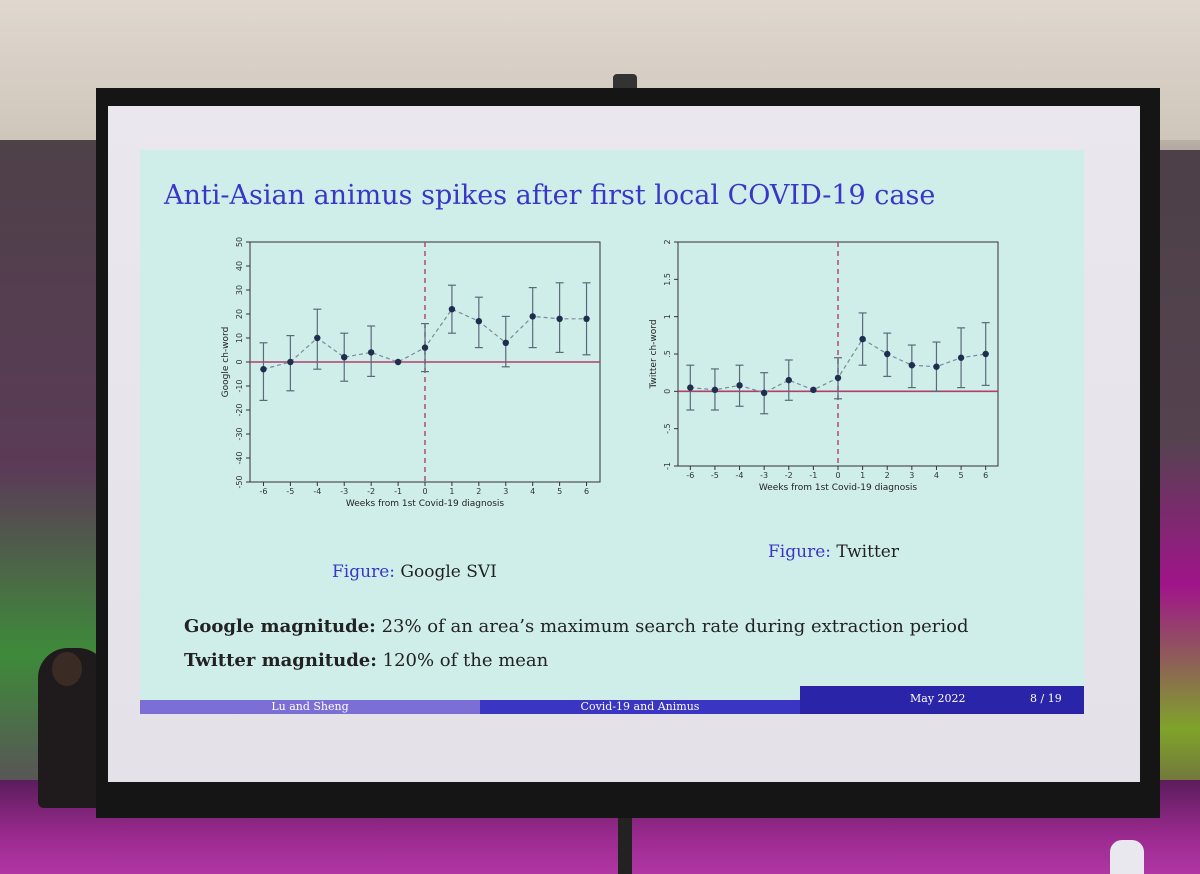 The height and width of the screenshot is (874, 1200). What do you see at coordinates (310, 707) in the screenshot?
I see `footer-authors: Lu and Sheng` at bounding box center [310, 707].